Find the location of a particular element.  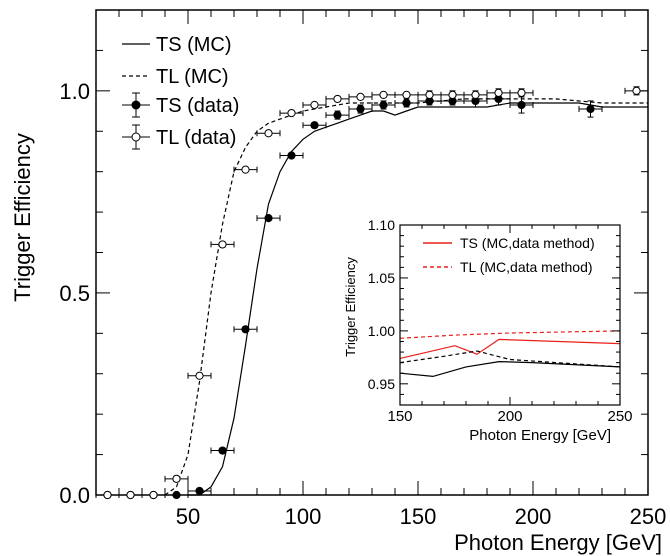

legend-label: TS (MC) is located at coordinates (194, 45).